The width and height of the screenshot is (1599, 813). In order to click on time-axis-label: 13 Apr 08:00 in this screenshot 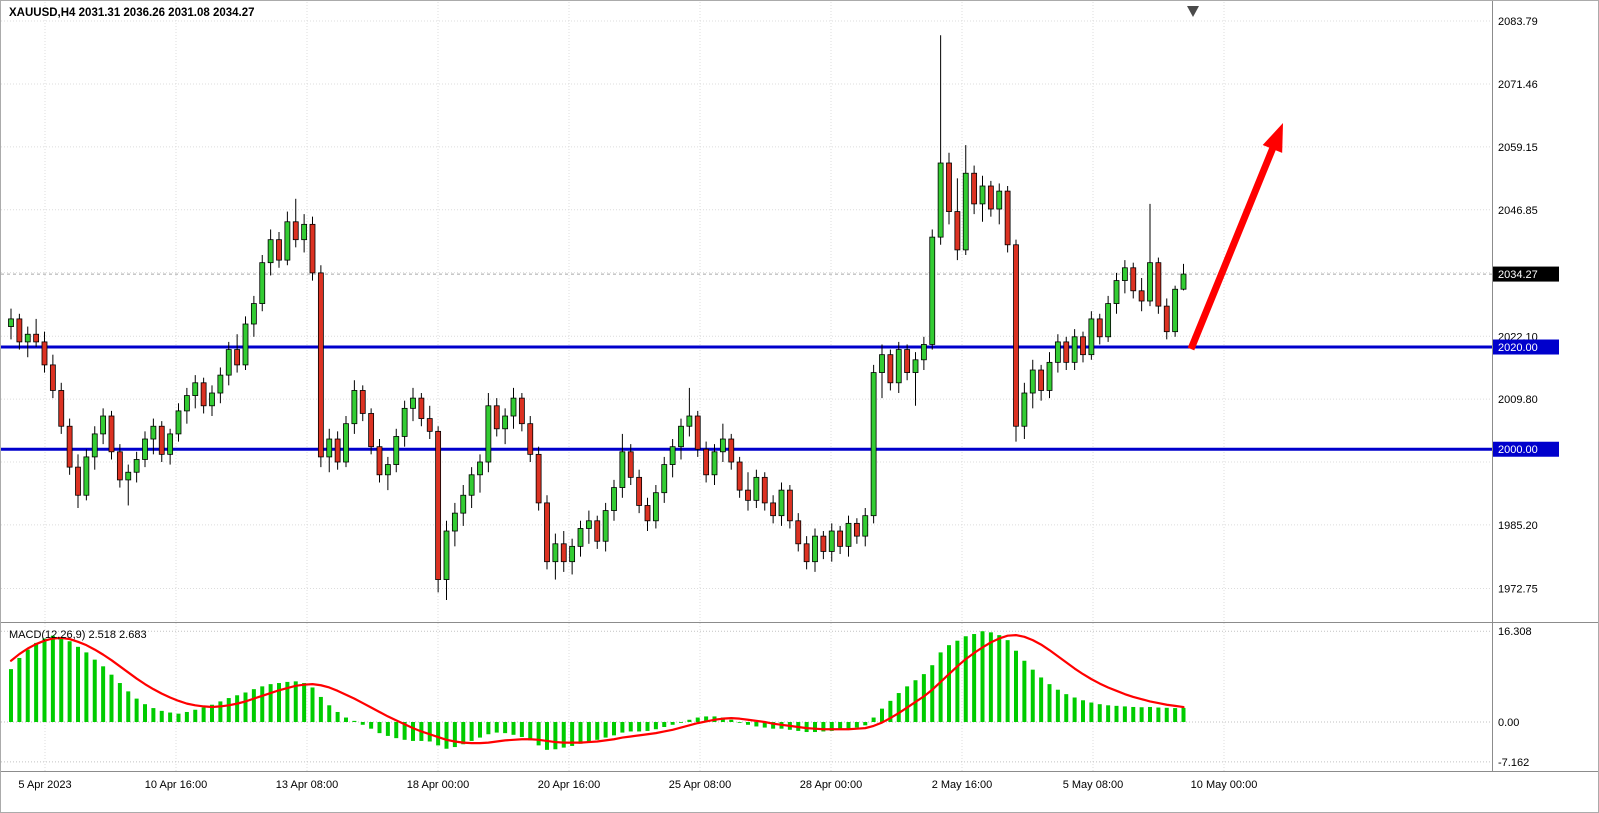, I will do `click(307, 785)`.